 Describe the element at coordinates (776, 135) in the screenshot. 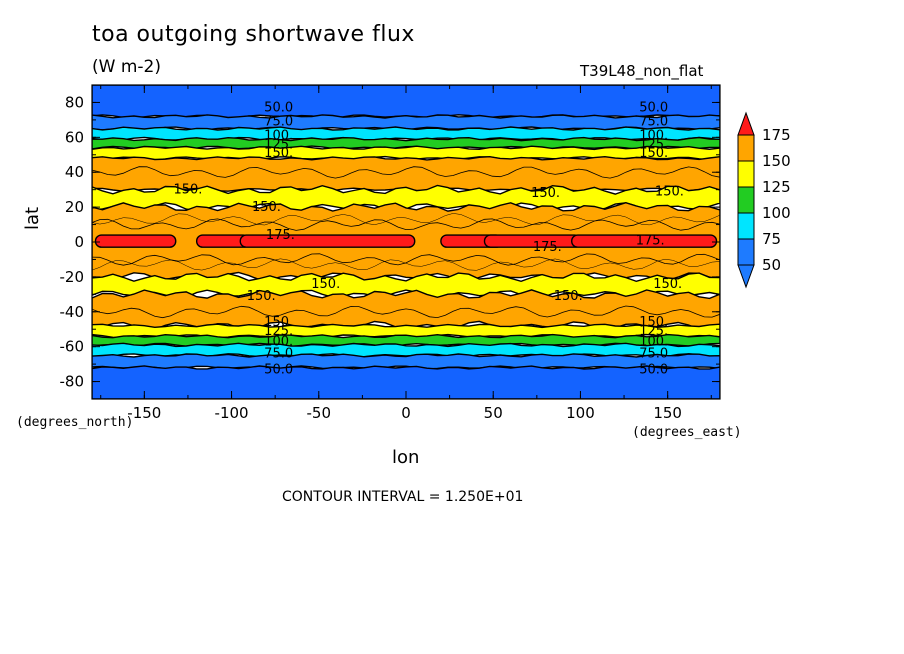

I see `colorbar-label: 175` at that location.